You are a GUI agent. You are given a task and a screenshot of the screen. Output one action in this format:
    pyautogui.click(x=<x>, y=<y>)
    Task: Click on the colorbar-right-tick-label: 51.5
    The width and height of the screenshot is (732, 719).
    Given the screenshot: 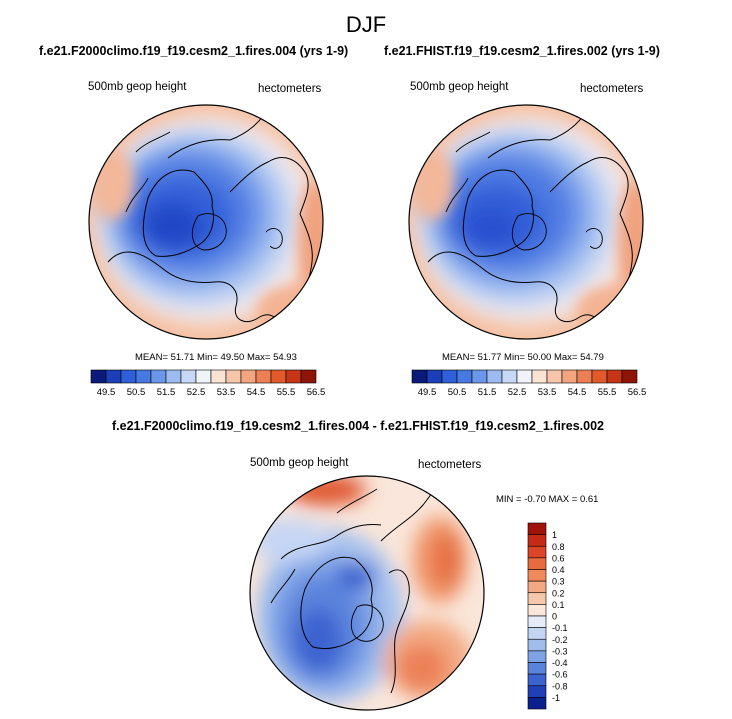 What is the action you would take?
    pyautogui.click(x=487, y=392)
    